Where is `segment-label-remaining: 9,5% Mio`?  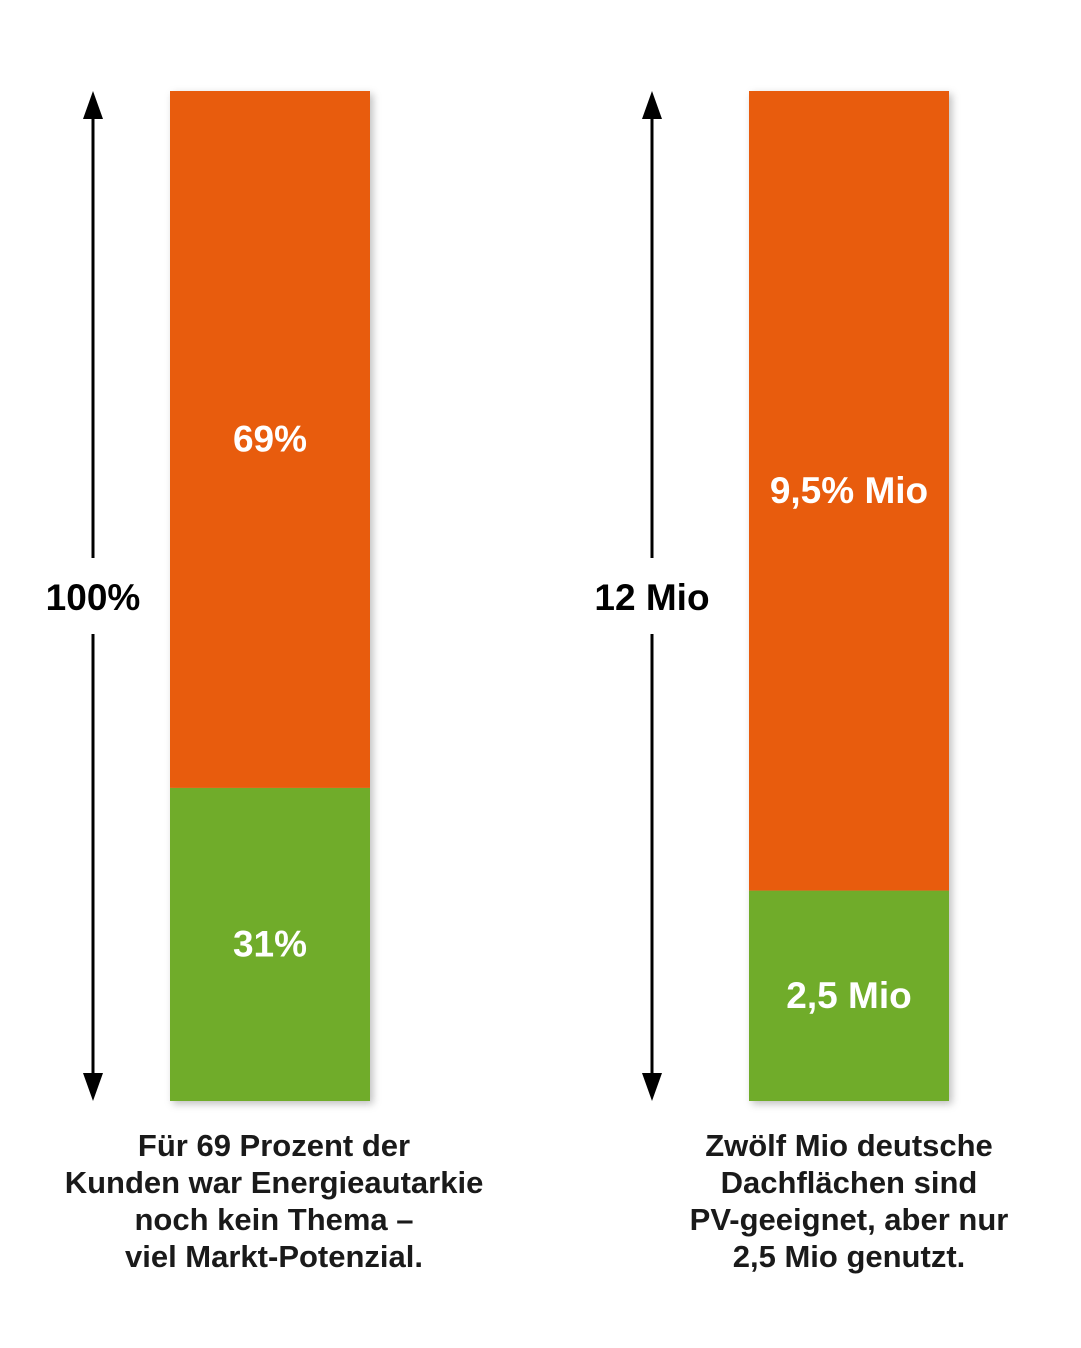 segment-label-remaining: 9,5% Mio is located at coordinates (849, 490).